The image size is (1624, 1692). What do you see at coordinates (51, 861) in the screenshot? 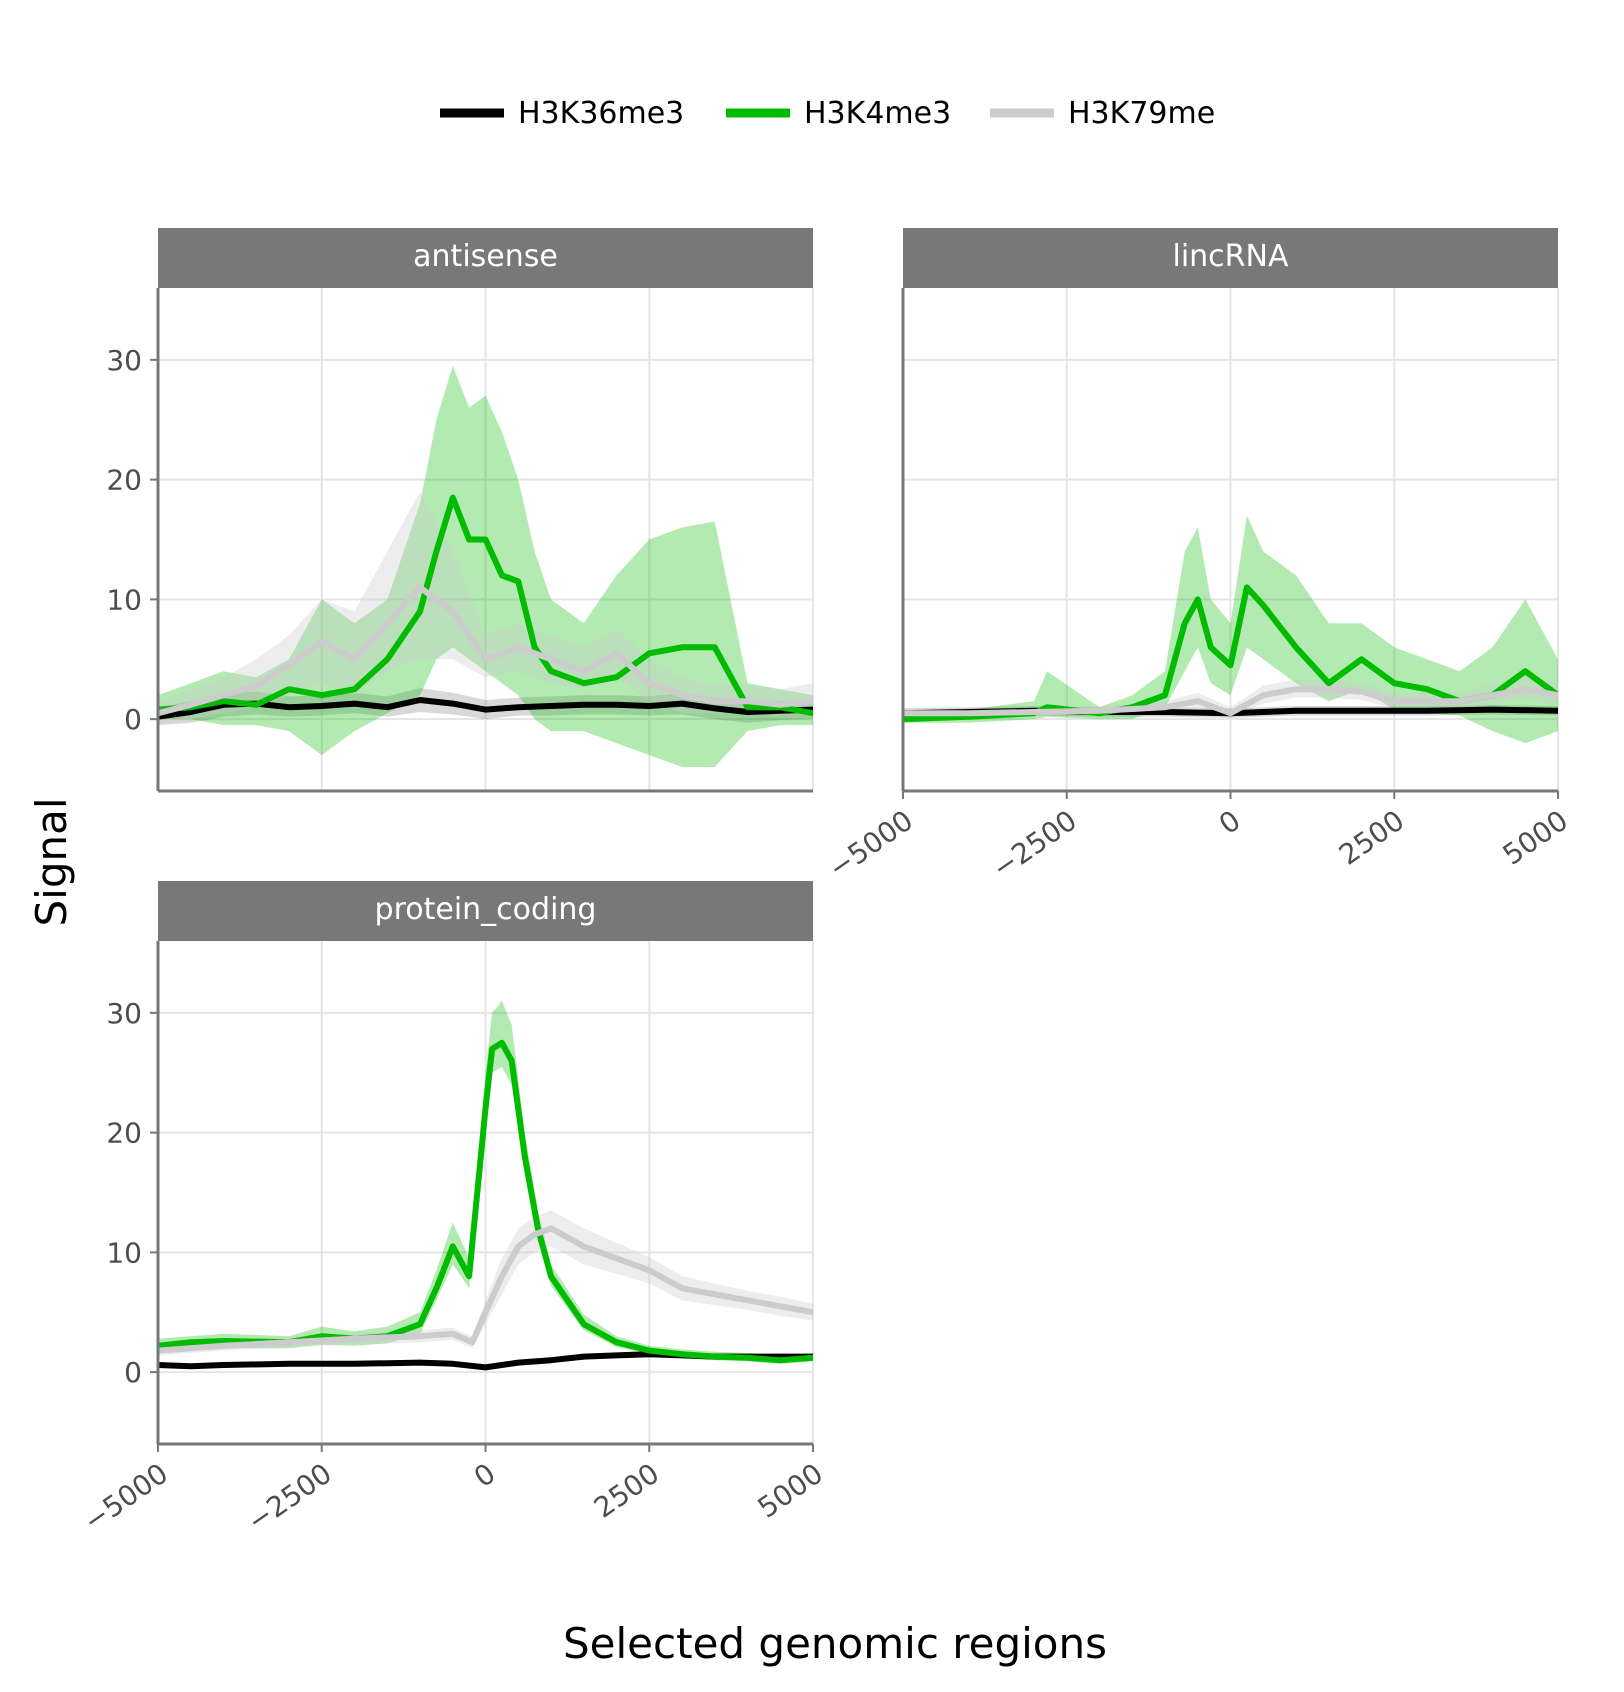
I see `y-axis-title: Signal` at bounding box center [51, 861].